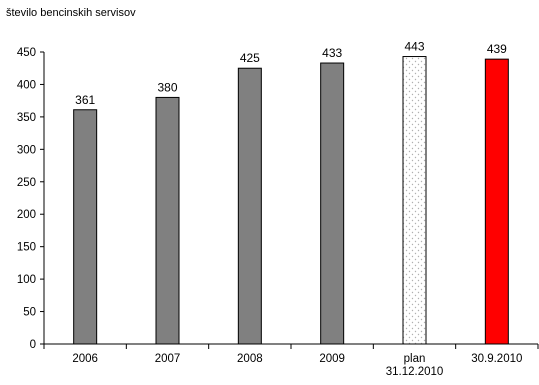 The image size is (539, 385). What do you see at coordinates (250, 58) in the screenshot?
I see `data-label-2: 425` at bounding box center [250, 58].